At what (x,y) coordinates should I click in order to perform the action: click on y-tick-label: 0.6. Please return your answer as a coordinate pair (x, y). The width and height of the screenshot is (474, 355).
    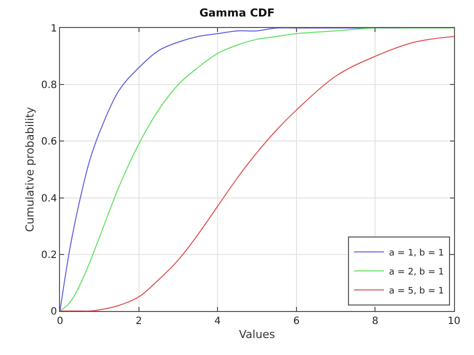
    Looking at the image, I should click on (49, 142).